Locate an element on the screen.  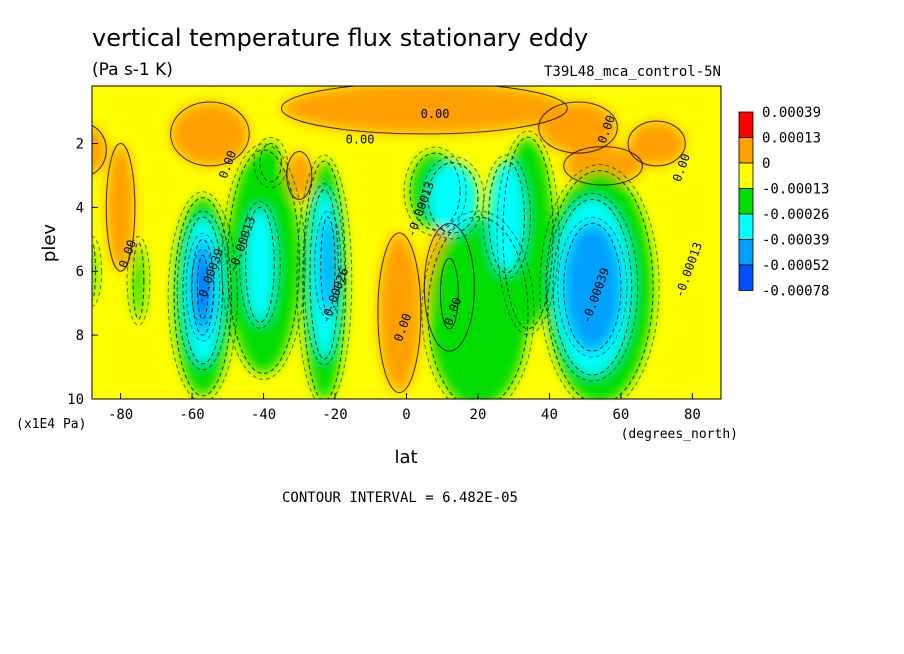
dataset-label: T39L48_mca_control-5N is located at coordinates (632, 72).